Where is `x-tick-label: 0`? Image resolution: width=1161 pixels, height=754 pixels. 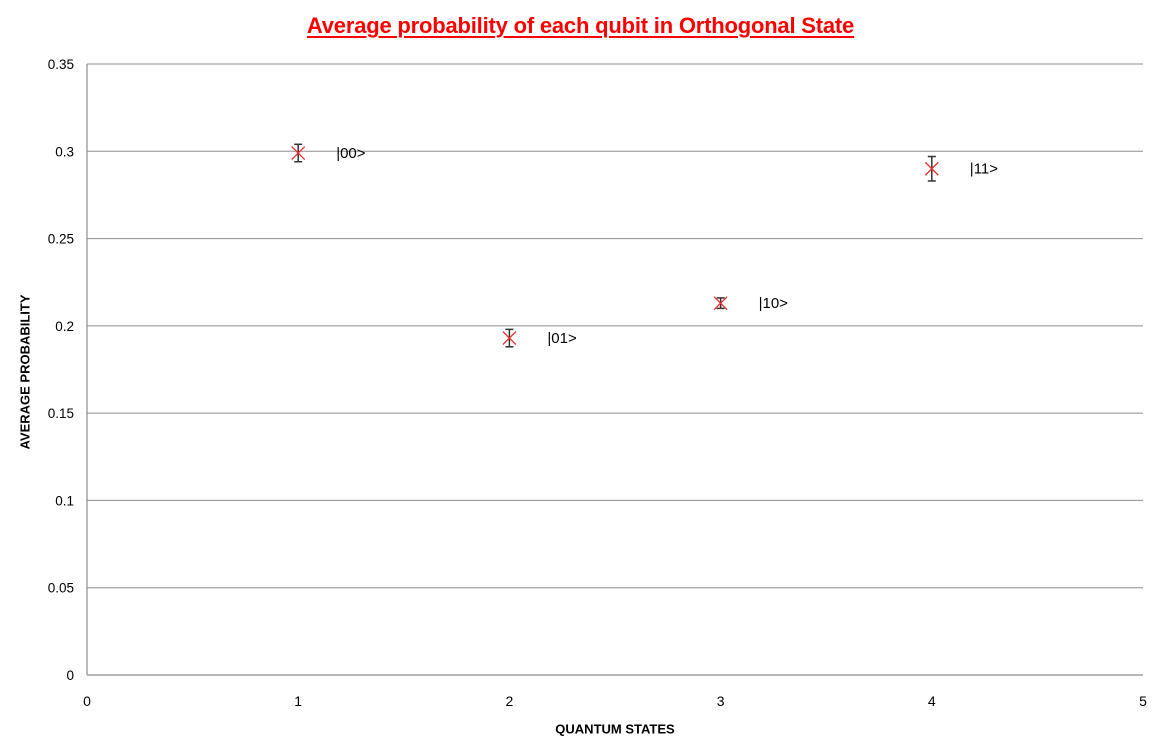 x-tick-label: 0 is located at coordinates (87, 701).